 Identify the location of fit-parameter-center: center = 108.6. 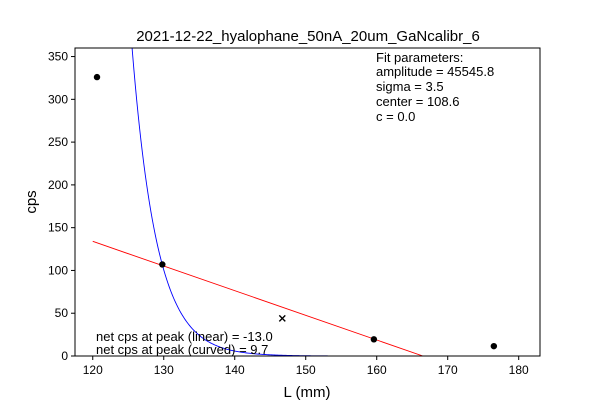
(417, 101).